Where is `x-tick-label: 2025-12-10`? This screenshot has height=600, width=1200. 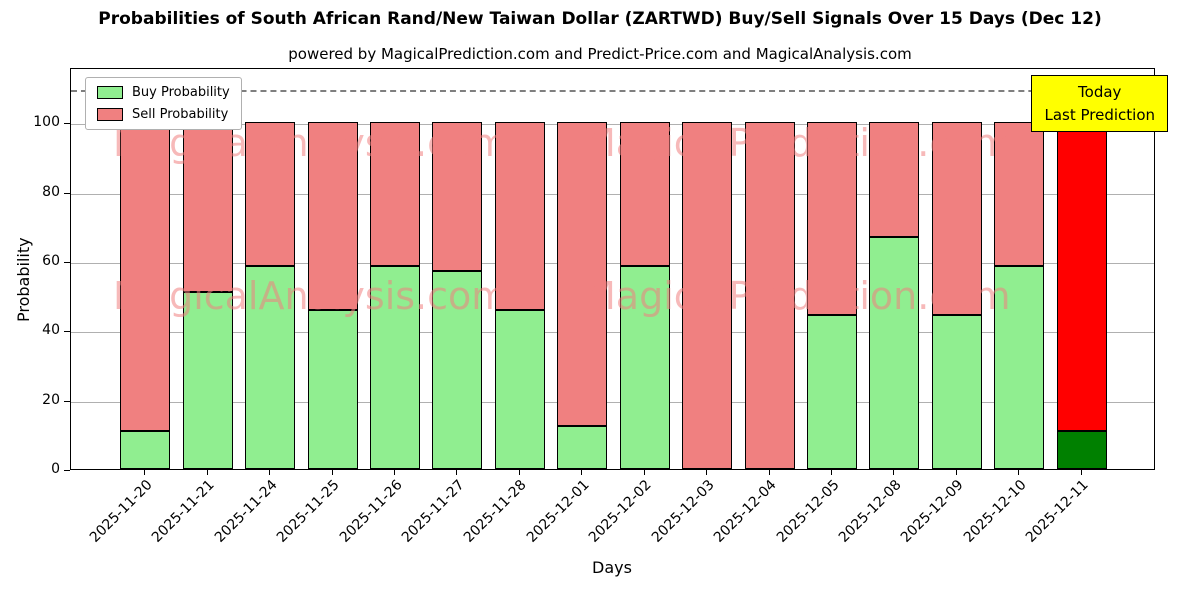
x-tick-label: 2025-12-10 is located at coordinates (995, 511).